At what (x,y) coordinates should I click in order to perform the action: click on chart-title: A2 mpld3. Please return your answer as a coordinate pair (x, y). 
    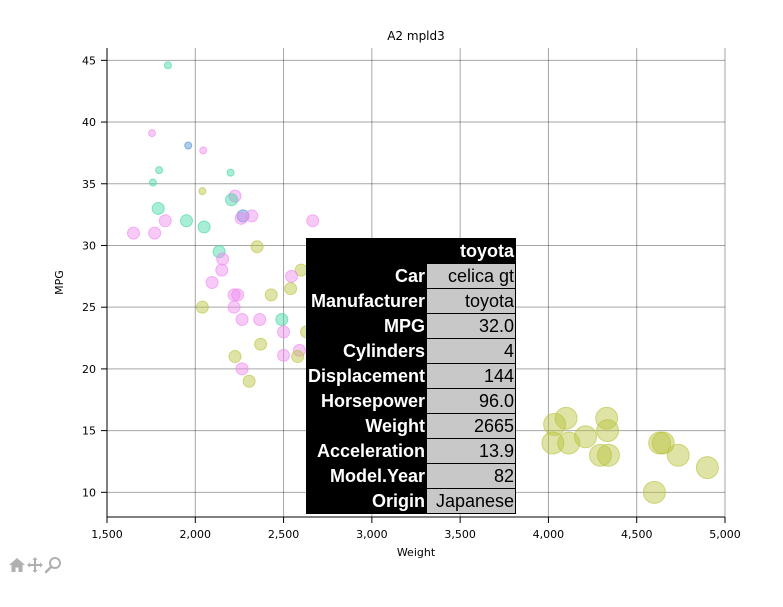
    Looking at the image, I should click on (416, 36).